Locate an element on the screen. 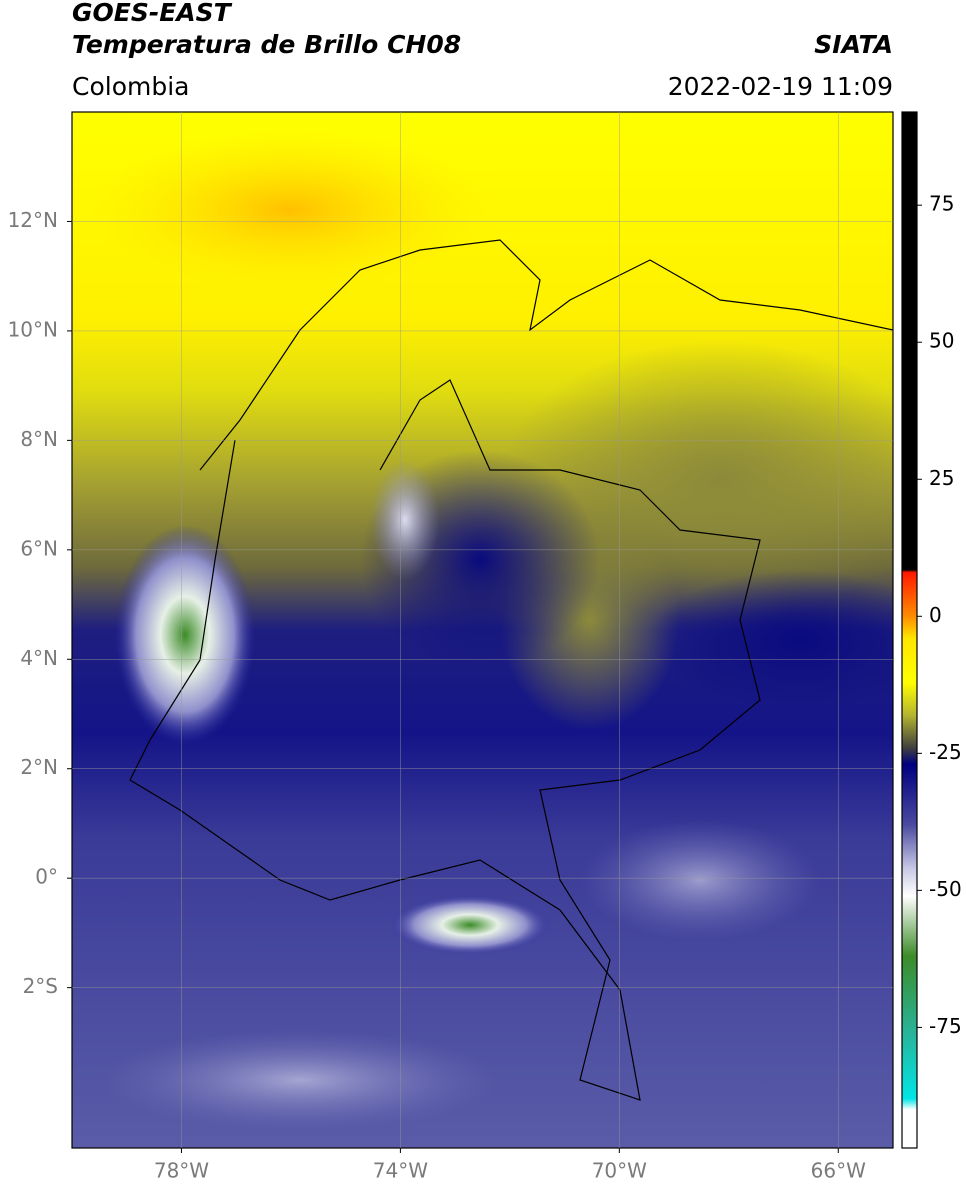 The height and width of the screenshot is (1194, 966). colorbar is located at coordinates (909, 630).